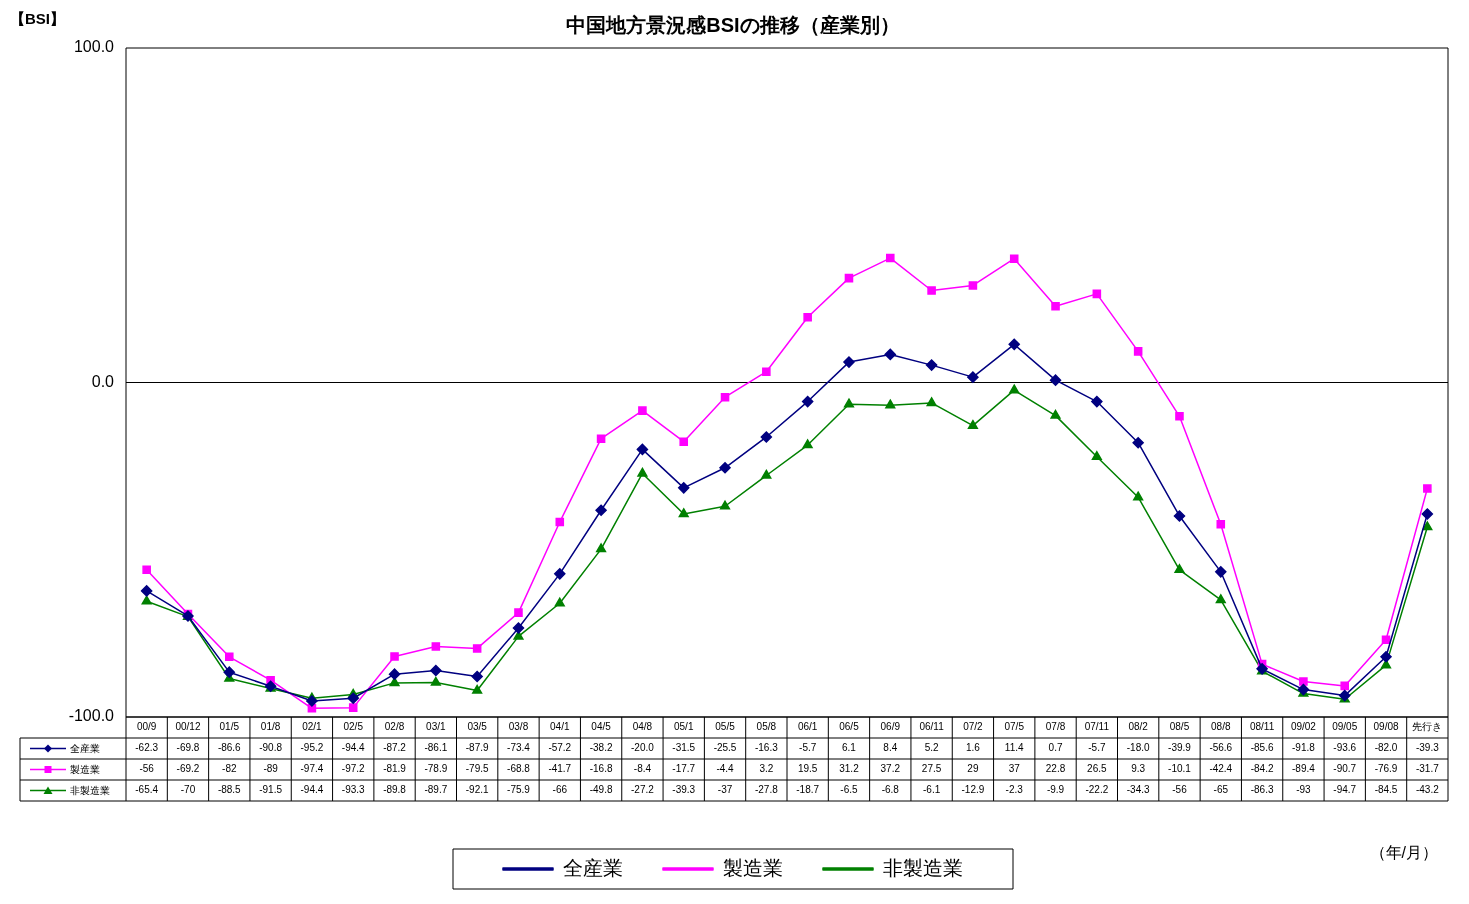  I want to click on data-label: -89.4, so click(1304, 769).